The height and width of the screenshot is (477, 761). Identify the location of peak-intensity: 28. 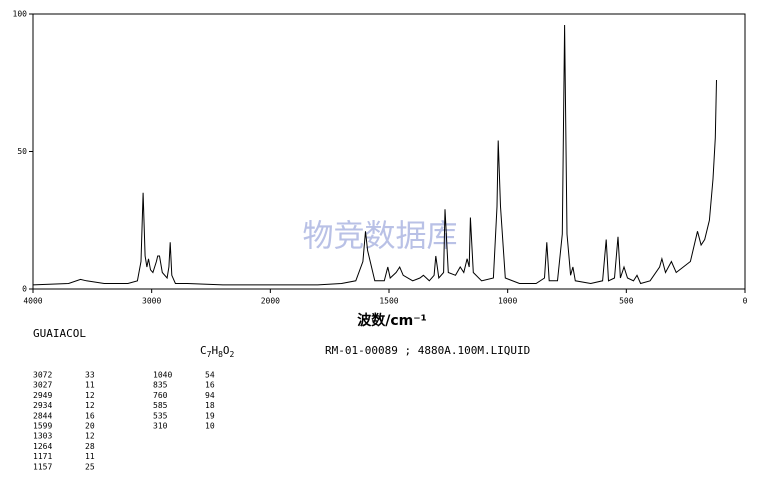
(90, 446).